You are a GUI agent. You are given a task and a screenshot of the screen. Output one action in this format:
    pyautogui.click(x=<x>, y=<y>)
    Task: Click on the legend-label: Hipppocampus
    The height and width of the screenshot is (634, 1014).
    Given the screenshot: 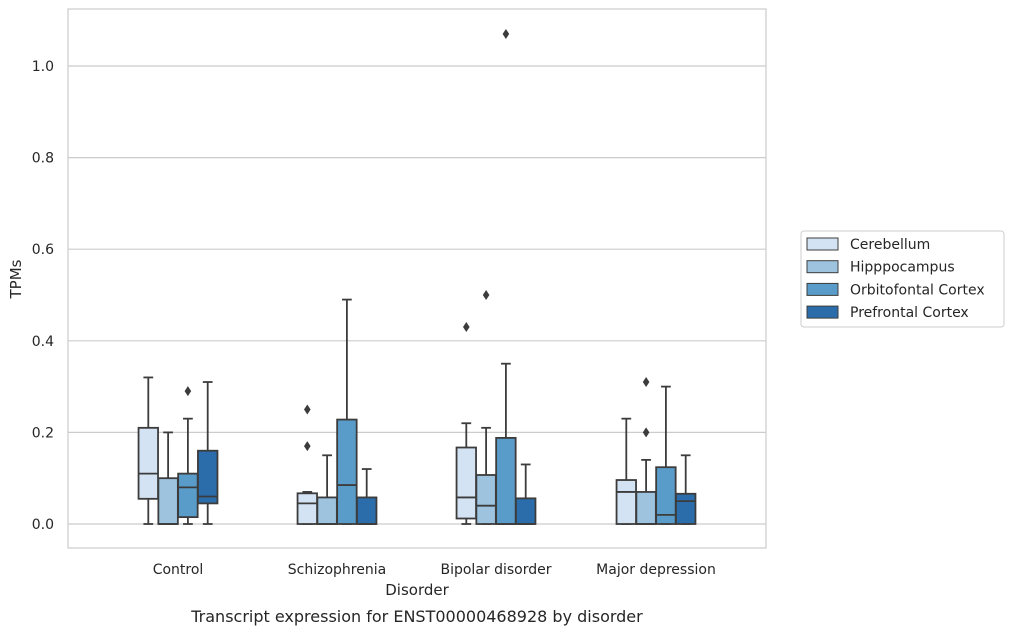 What is the action you would take?
    pyautogui.click(x=902, y=268)
    